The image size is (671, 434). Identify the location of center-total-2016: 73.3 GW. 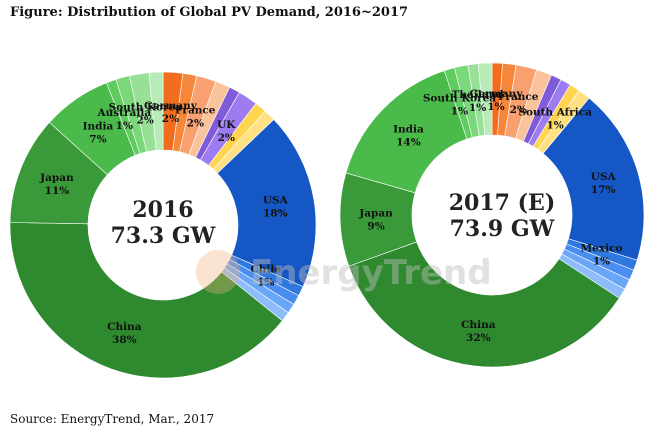
(163, 236).